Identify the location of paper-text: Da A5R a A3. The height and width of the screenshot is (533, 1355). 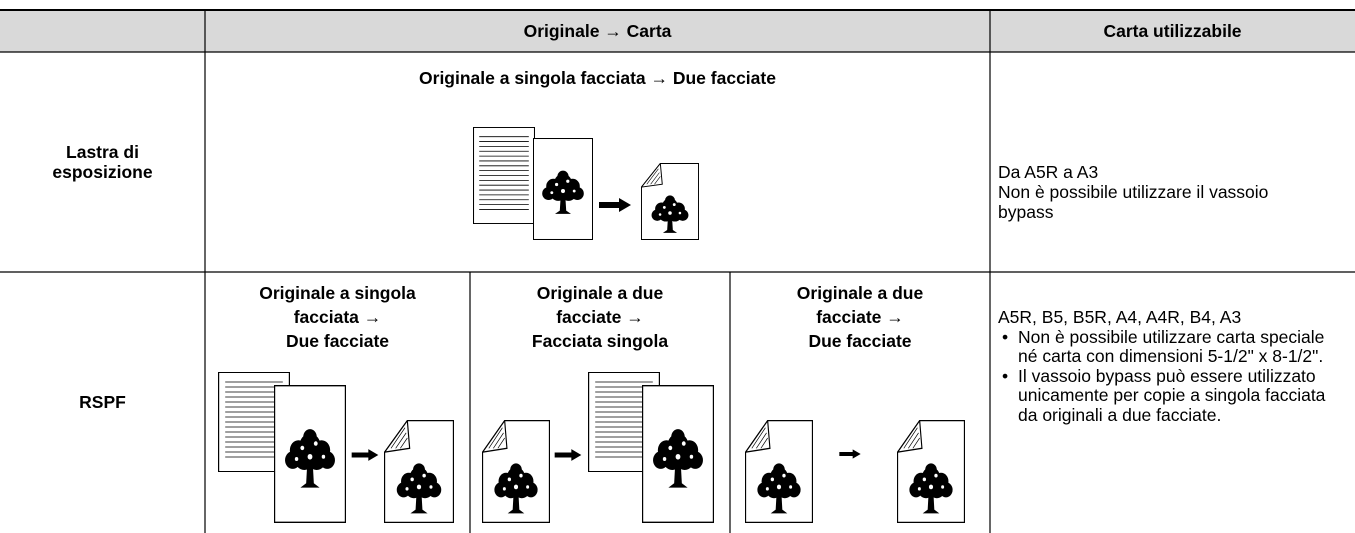
(1048, 172).